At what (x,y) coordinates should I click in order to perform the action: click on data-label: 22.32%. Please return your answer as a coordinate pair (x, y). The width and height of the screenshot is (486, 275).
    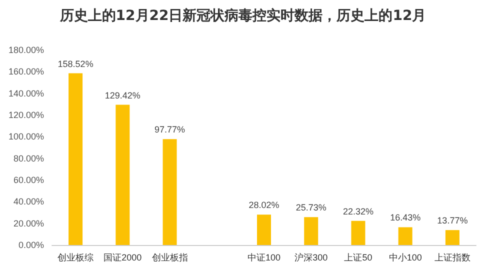
    Looking at the image, I should click on (358, 211).